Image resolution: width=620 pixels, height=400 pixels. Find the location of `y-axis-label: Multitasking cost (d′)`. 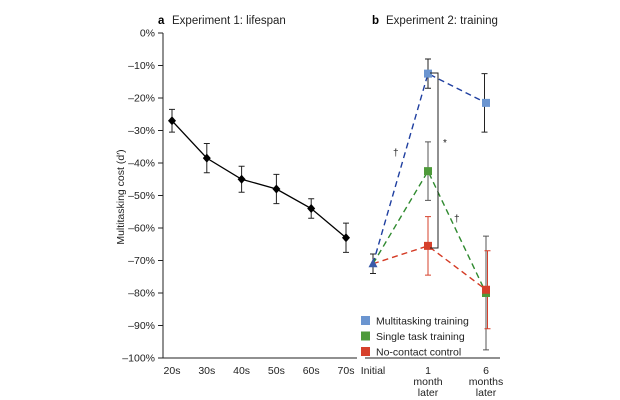

y-axis-label: Multitasking cost (d′) is located at coordinates (121, 196).